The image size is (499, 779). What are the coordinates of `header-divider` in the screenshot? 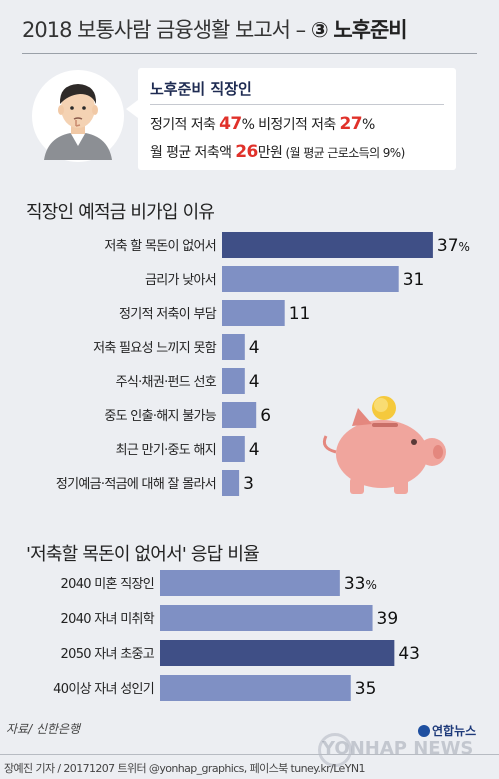 It's located at (249, 53).